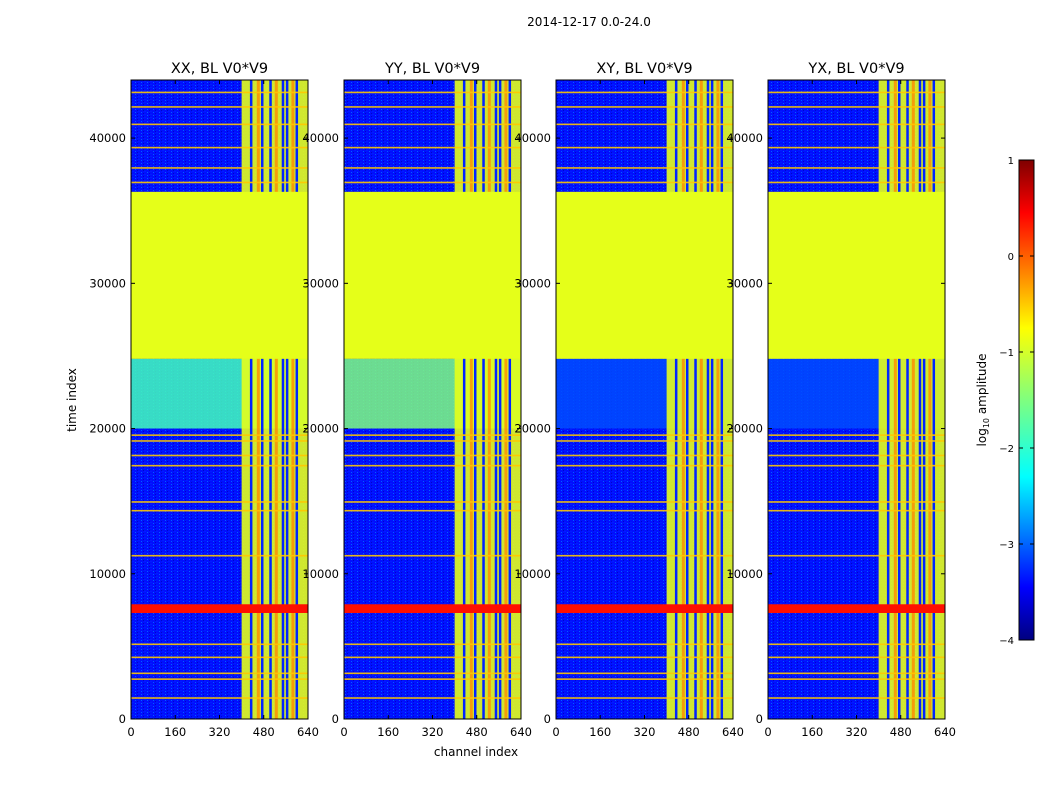  I want to click on colorbar-tick-label: 0, so click(1011, 257).